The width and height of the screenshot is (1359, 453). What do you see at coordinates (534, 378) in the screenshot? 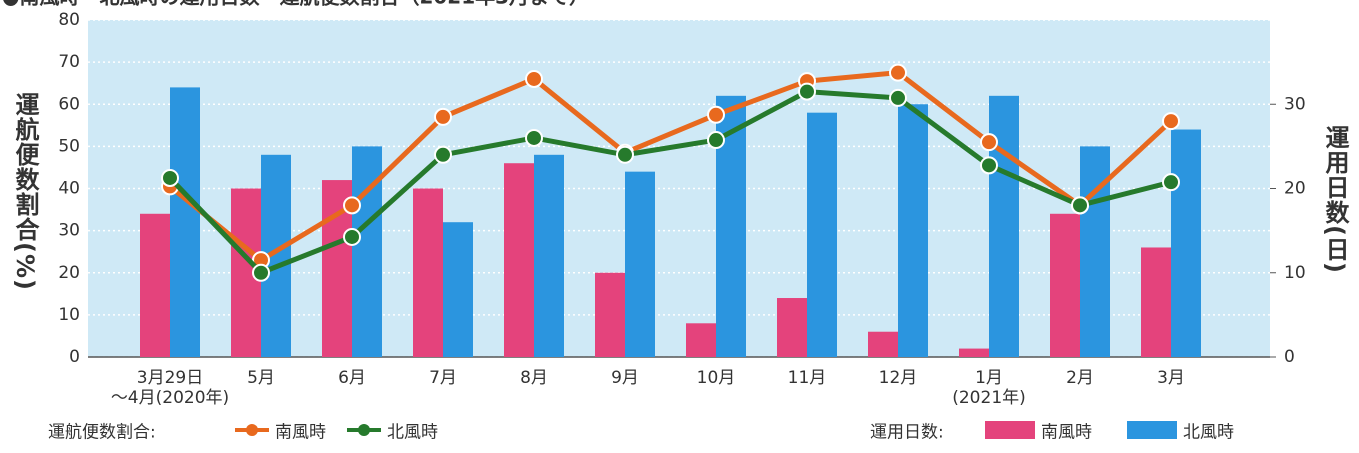
I see `x-tick-label: 8月` at bounding box center [534, 378].